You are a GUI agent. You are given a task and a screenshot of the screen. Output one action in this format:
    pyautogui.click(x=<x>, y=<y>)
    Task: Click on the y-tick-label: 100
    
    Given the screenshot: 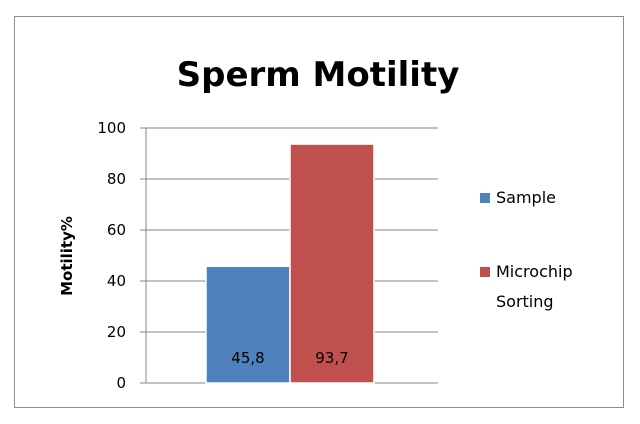 What is the action you would take?
    pyautogui.click(x=111, y=128)
    